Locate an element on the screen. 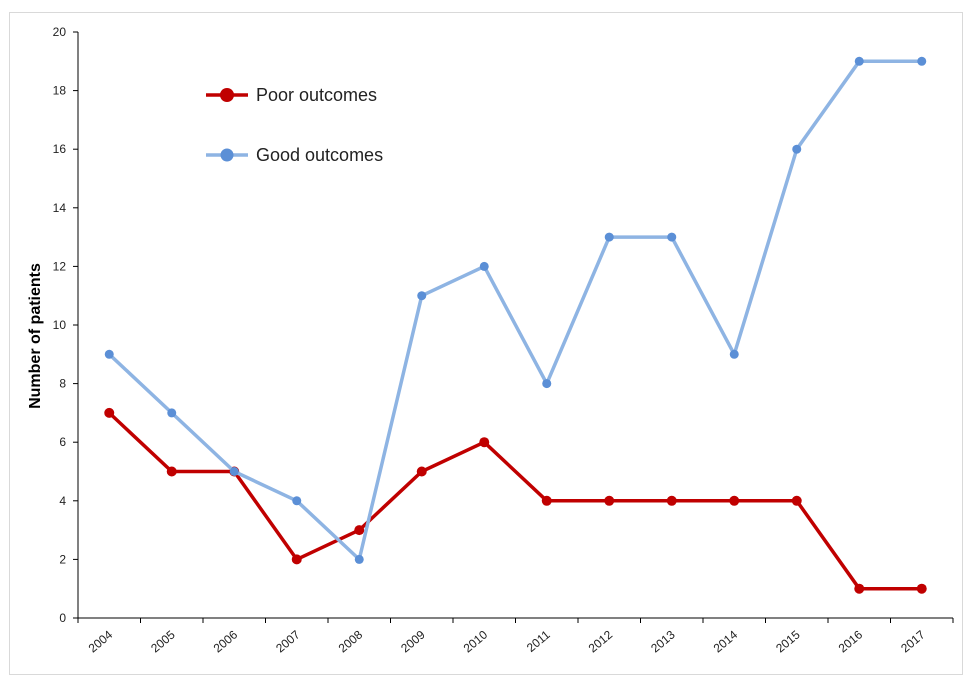  legend-item: Good outcomes is located at coordinates (294, 155).